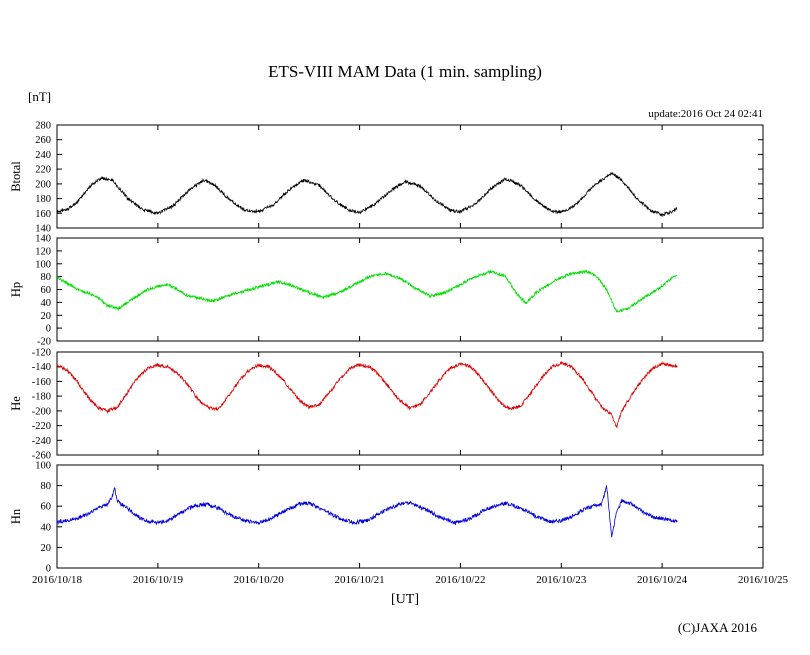 This screenshot has width=810, height=655. What do you see at coordinates (41, 441) in the screenshot?
I see `y-tick-label: -240` at bounding box center [41, 441].